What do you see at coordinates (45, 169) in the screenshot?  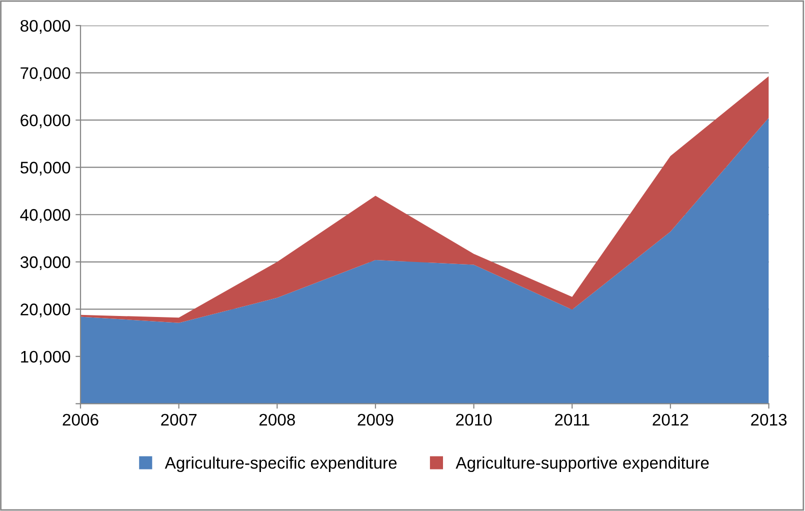 I see `y-tick-label: 50,000` at bounding box center [45, 169].